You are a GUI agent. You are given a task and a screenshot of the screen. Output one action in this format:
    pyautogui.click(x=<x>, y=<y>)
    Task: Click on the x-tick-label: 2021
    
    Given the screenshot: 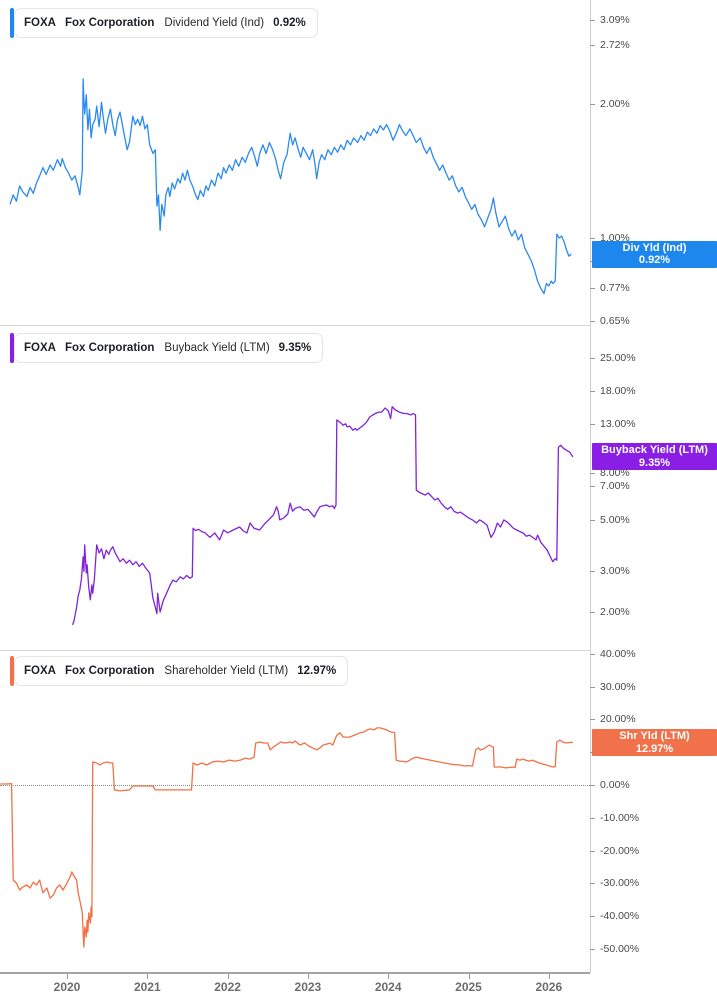 What is the action you would take?
    pyautogui.click(x=147, y=987)
    